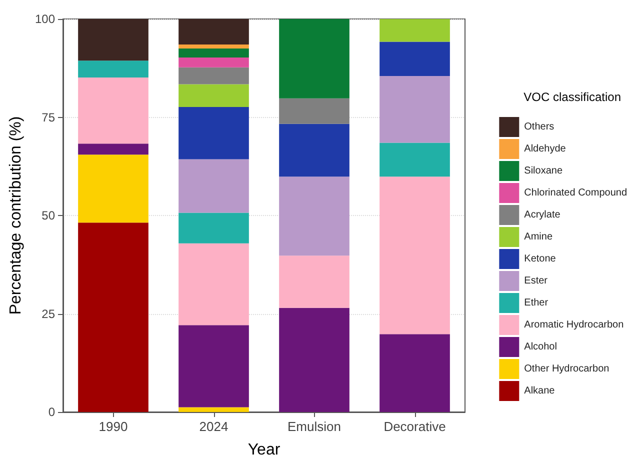 This screenshot has height=463, width=636. Describe the element at coordinates (536, 303) in the screenshot. I see `legend-label: Ether` at that location.